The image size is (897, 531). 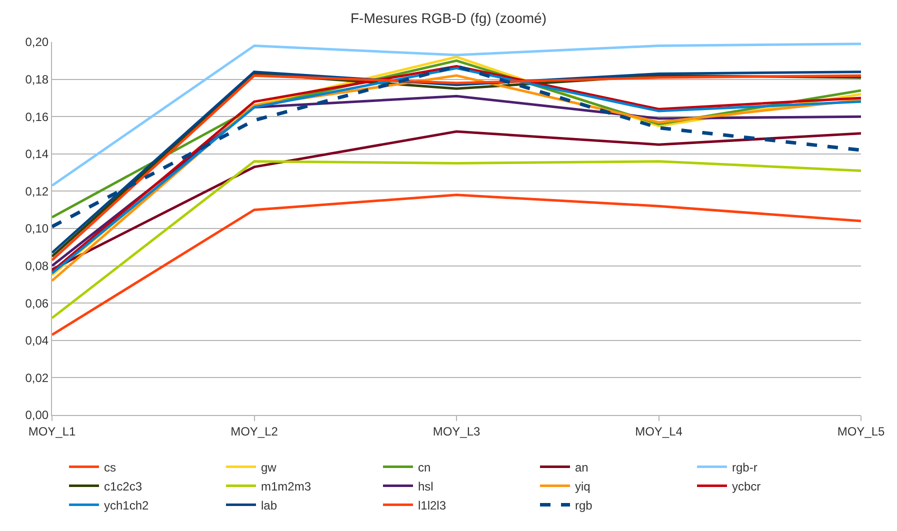 What do you see at coordinates (37, 42) in the screenshot?
I see `y-tick-label: 0,20` at bounding box center [37, 42].